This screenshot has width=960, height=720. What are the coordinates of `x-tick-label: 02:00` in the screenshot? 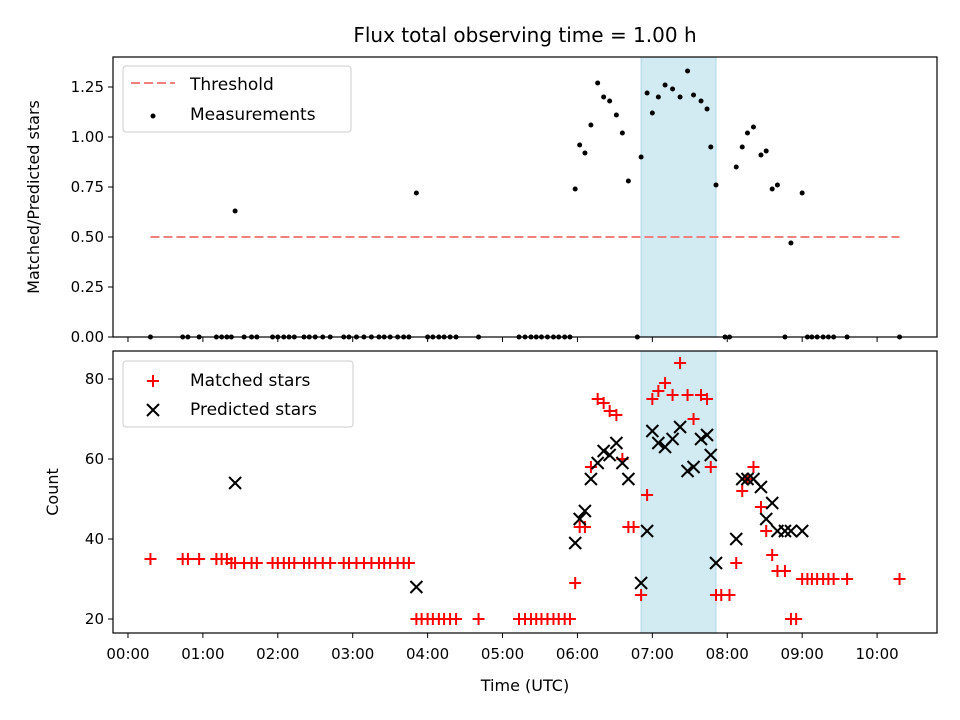 It's located at (277, 654).